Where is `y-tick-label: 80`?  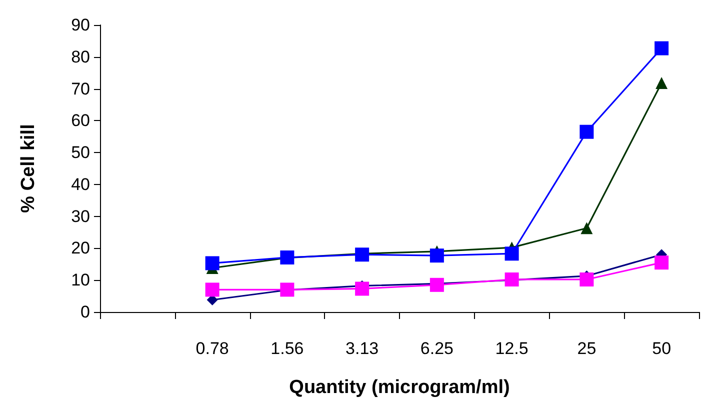
y-tick-label: 80 is located at coordinates (80, 56).